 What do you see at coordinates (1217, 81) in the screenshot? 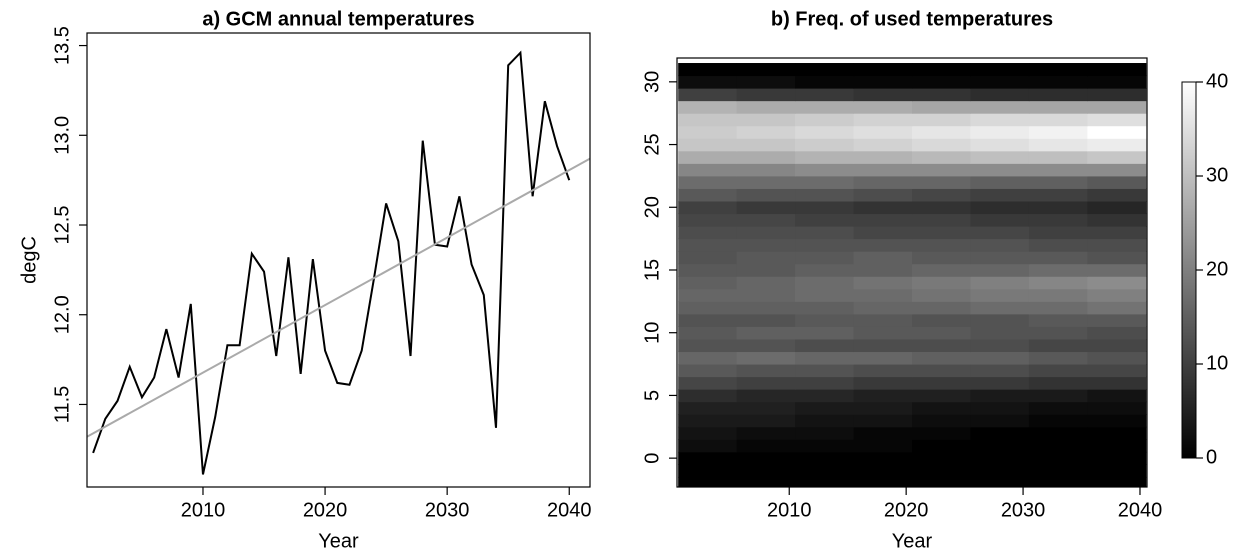
I see `colorbar-tick-label: 40` at bounding box center [1217, 81].